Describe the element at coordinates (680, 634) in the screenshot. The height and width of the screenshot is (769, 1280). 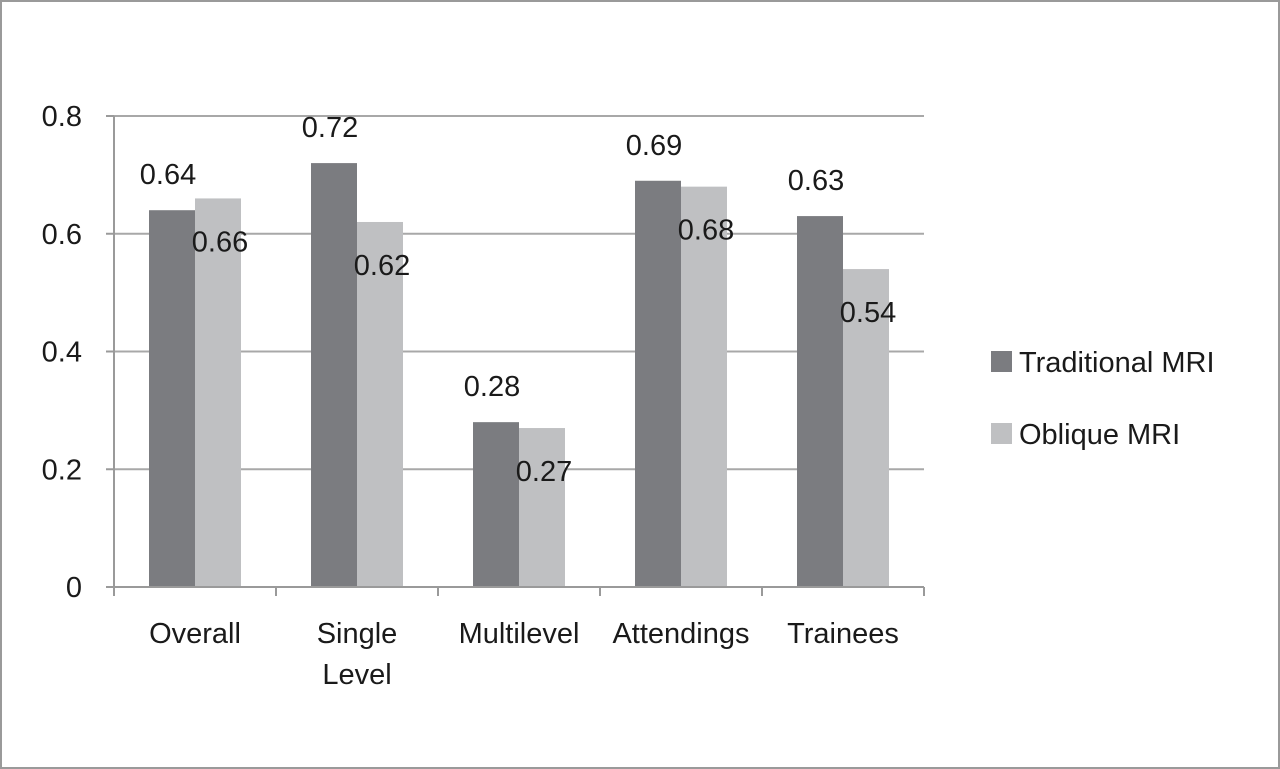
I see `x-category-label: Attendings` at that location.